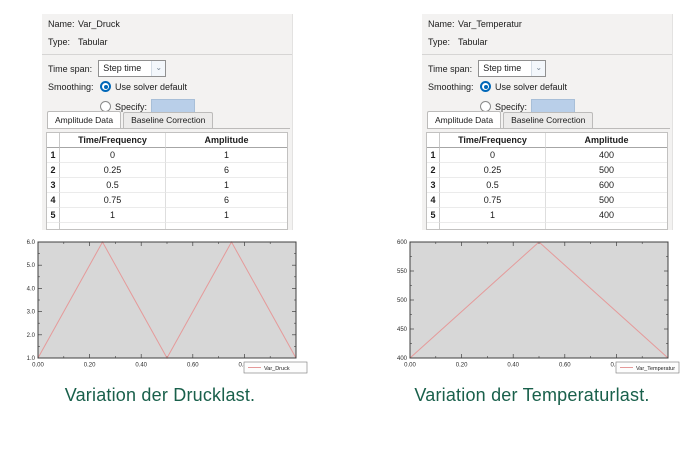 The height and width of the screenshot is (450, 700). I want to click on time-span-label: Time span:, so click(70, 68).